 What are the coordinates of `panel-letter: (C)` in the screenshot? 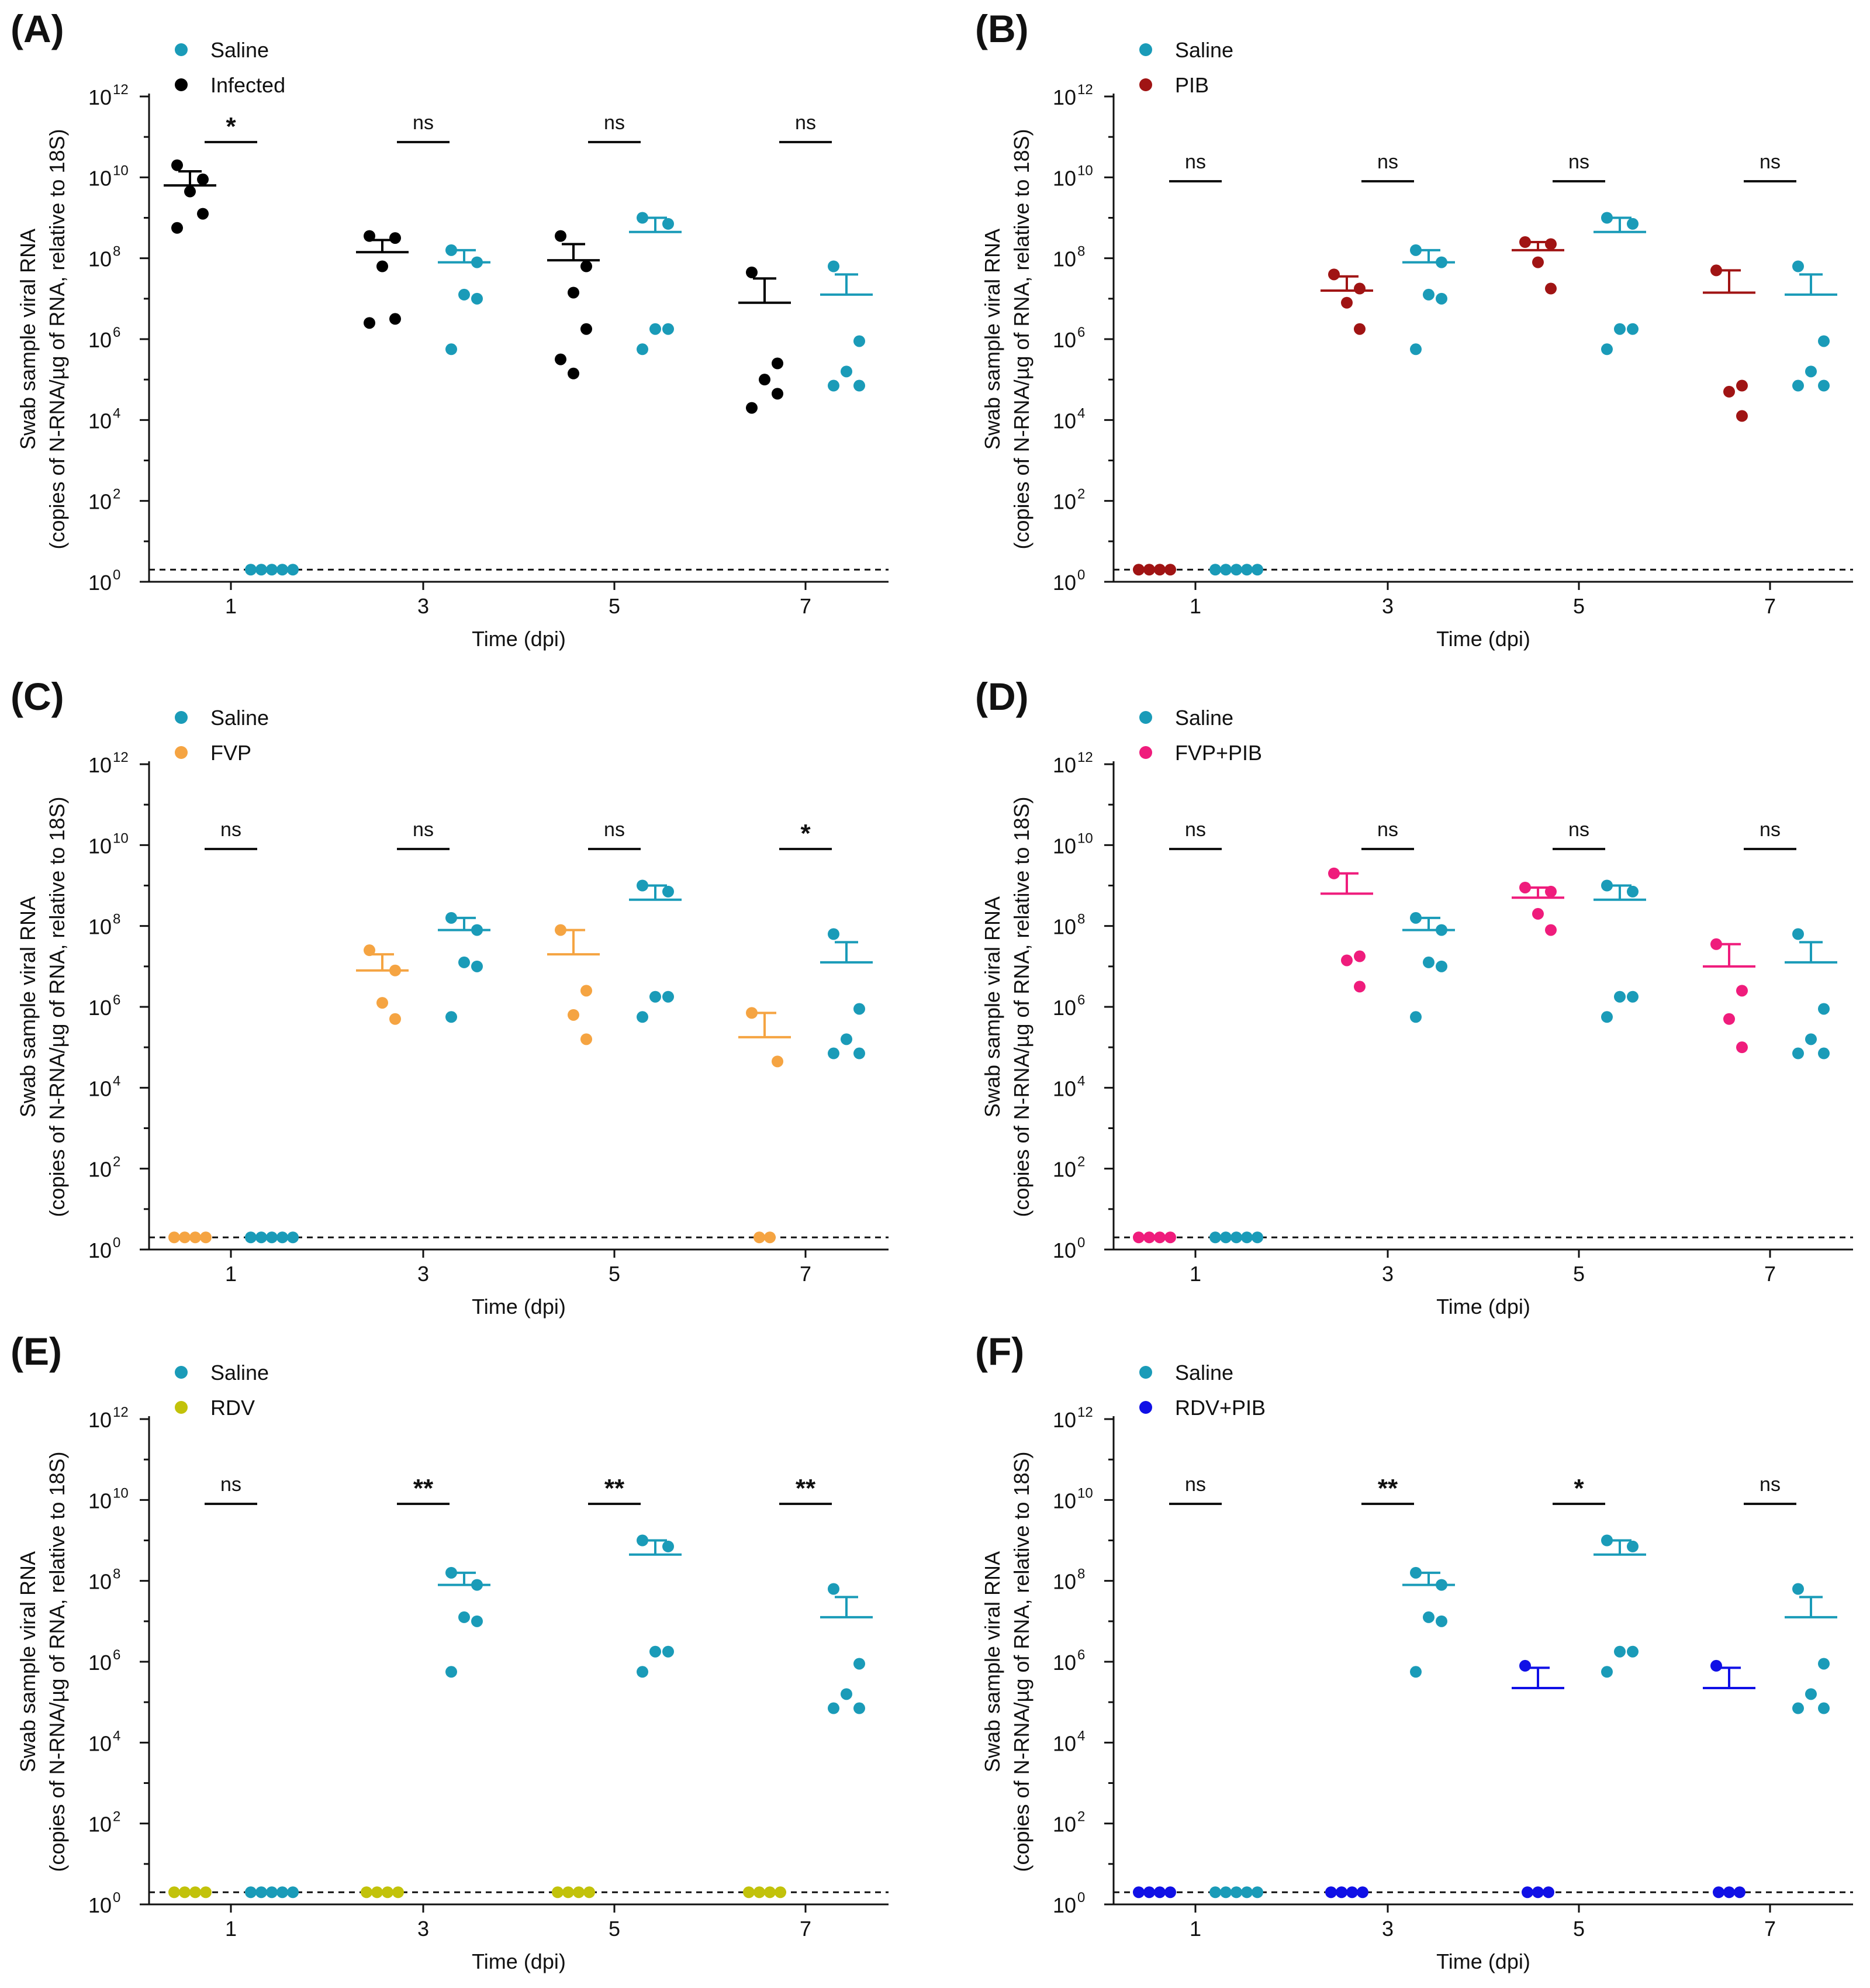 It's located at (37, 697).